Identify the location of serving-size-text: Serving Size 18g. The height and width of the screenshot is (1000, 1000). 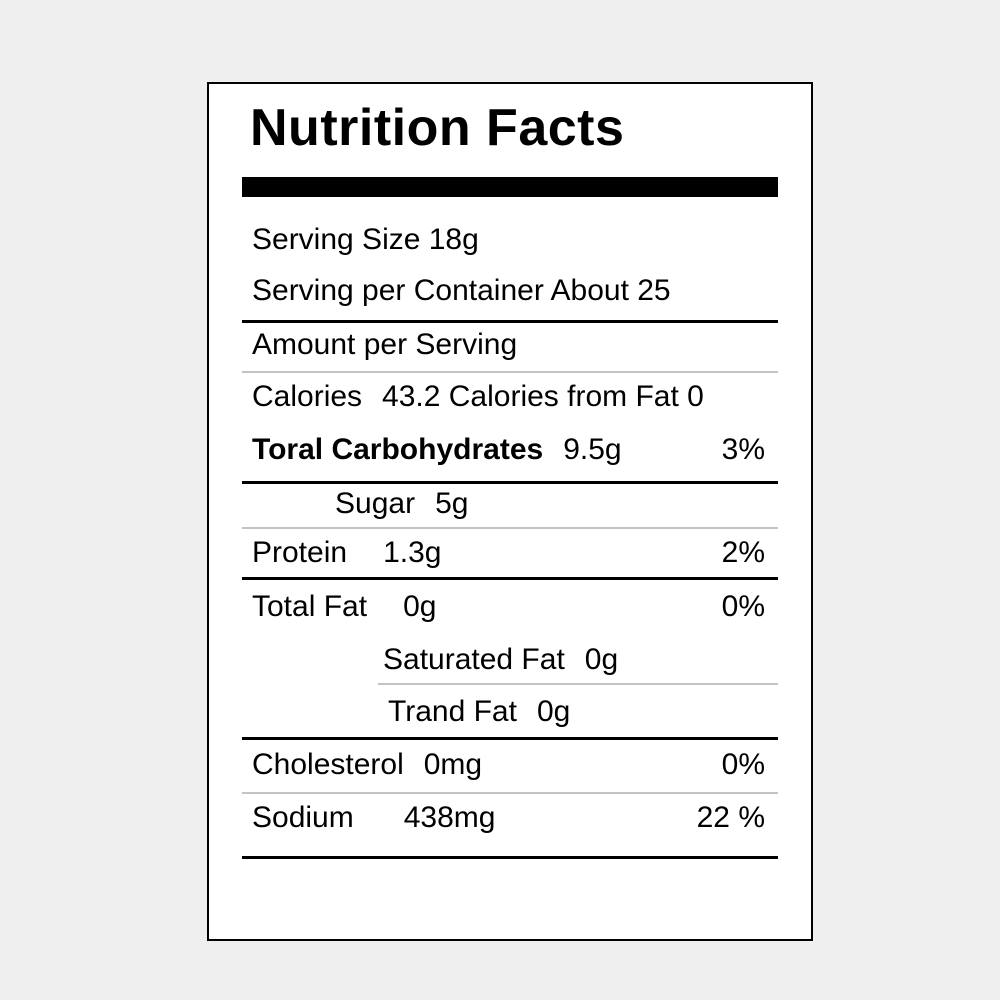
(365, 239).